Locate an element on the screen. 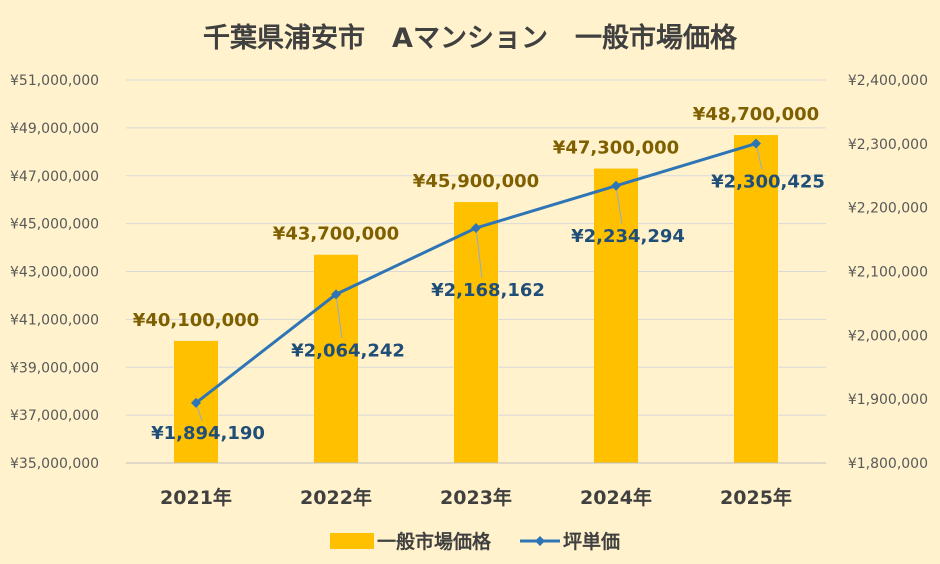 The height and width of the screenshot is (564, 940). y-right-tick-label: ¥2,100,000 is located at coordinates (888, 273).